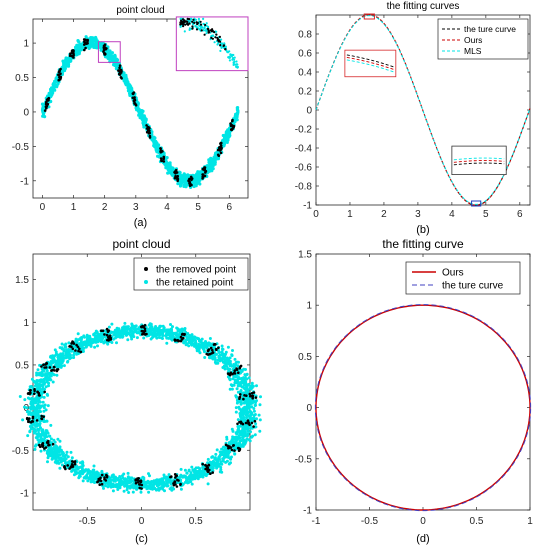 The image size is (539, 550). What do you see at coordinates (21, 147) in the screenshot?
I see `y-tick-label: -0.5` at bounding box center [21, 147].